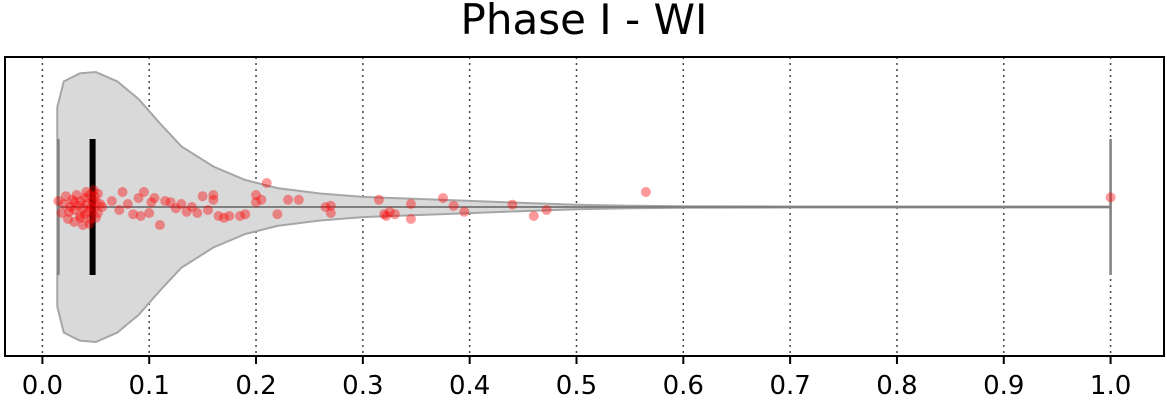 The width and height of the screenshot is (1167, 400). What do you see at coordinates (469, 385) in the screenshot?
I see `x-tick-label-4: 0.4` at bounding box center [469, 385].